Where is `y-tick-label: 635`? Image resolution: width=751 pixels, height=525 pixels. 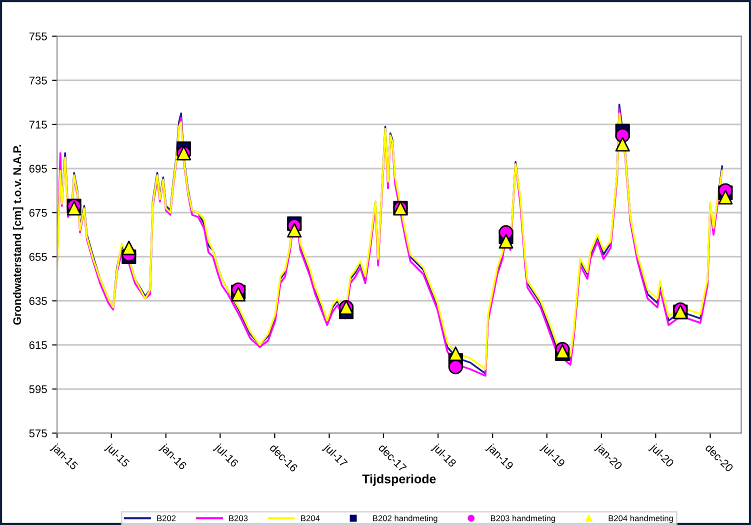 y-tick-label: 635 is located at coordinates (38, 301).